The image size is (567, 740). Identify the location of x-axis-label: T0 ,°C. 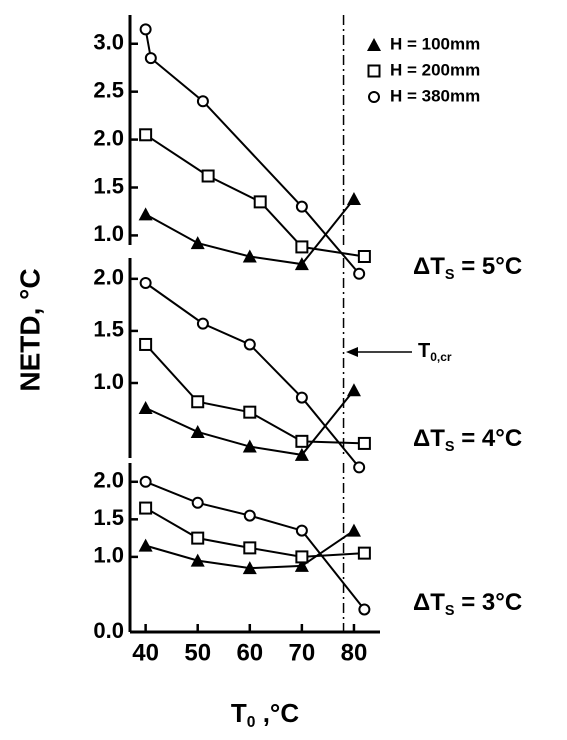
(265, 714).